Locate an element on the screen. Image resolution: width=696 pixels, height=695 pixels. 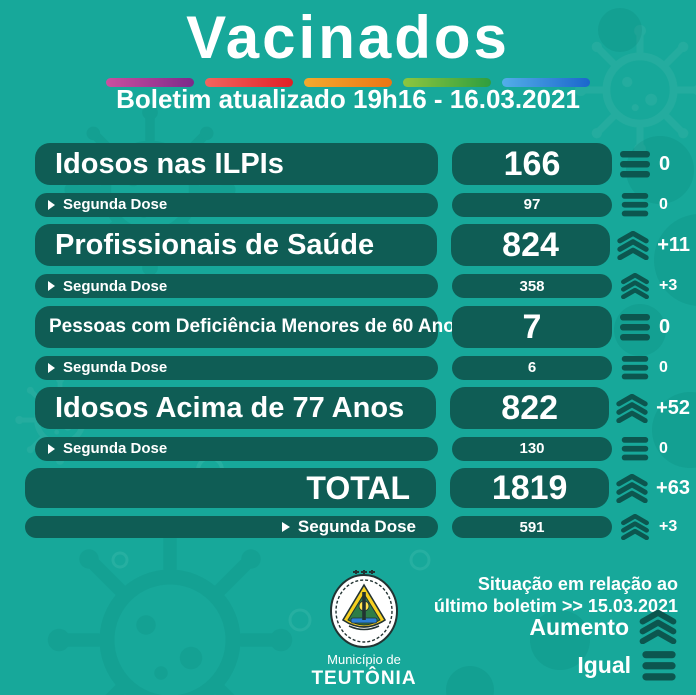
count-pill: 166 is located at coordinates (532, 164).